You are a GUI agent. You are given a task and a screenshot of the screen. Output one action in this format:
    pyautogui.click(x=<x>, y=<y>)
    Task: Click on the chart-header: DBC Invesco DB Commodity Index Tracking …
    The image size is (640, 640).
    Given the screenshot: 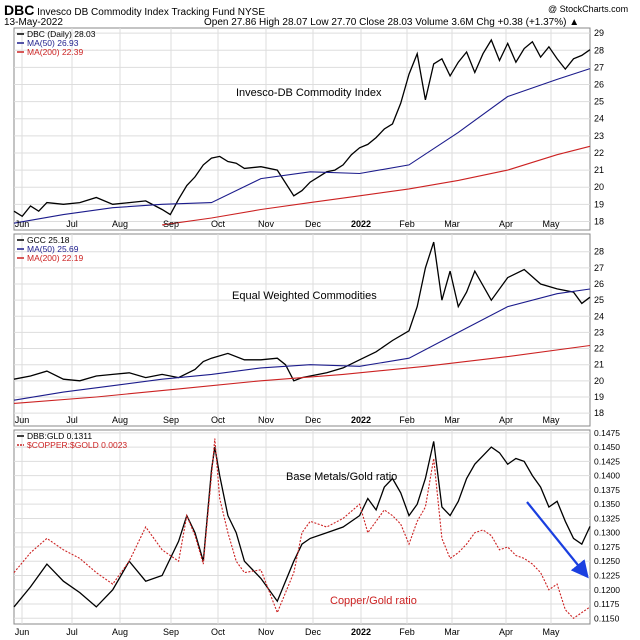 What is the action you would take?
    pyautogui.click(x=134, y=10)
    